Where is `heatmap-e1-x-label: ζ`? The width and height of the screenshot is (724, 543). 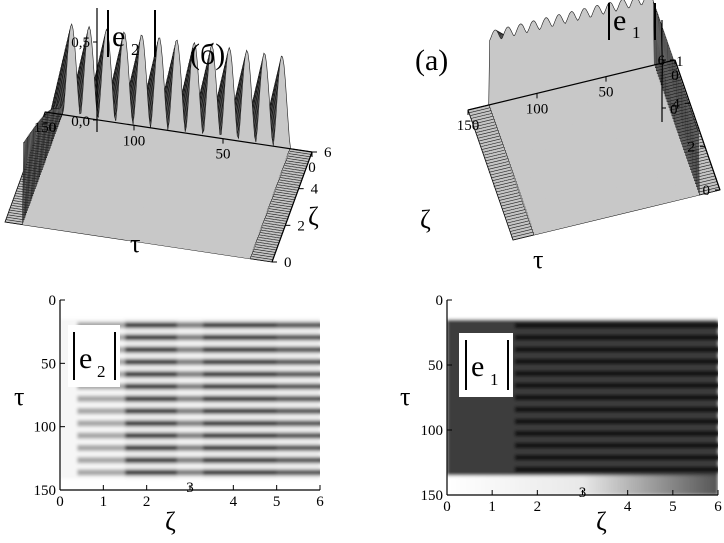 heatmap-e1-x-label: ζ is located at coordinates (601, 521).